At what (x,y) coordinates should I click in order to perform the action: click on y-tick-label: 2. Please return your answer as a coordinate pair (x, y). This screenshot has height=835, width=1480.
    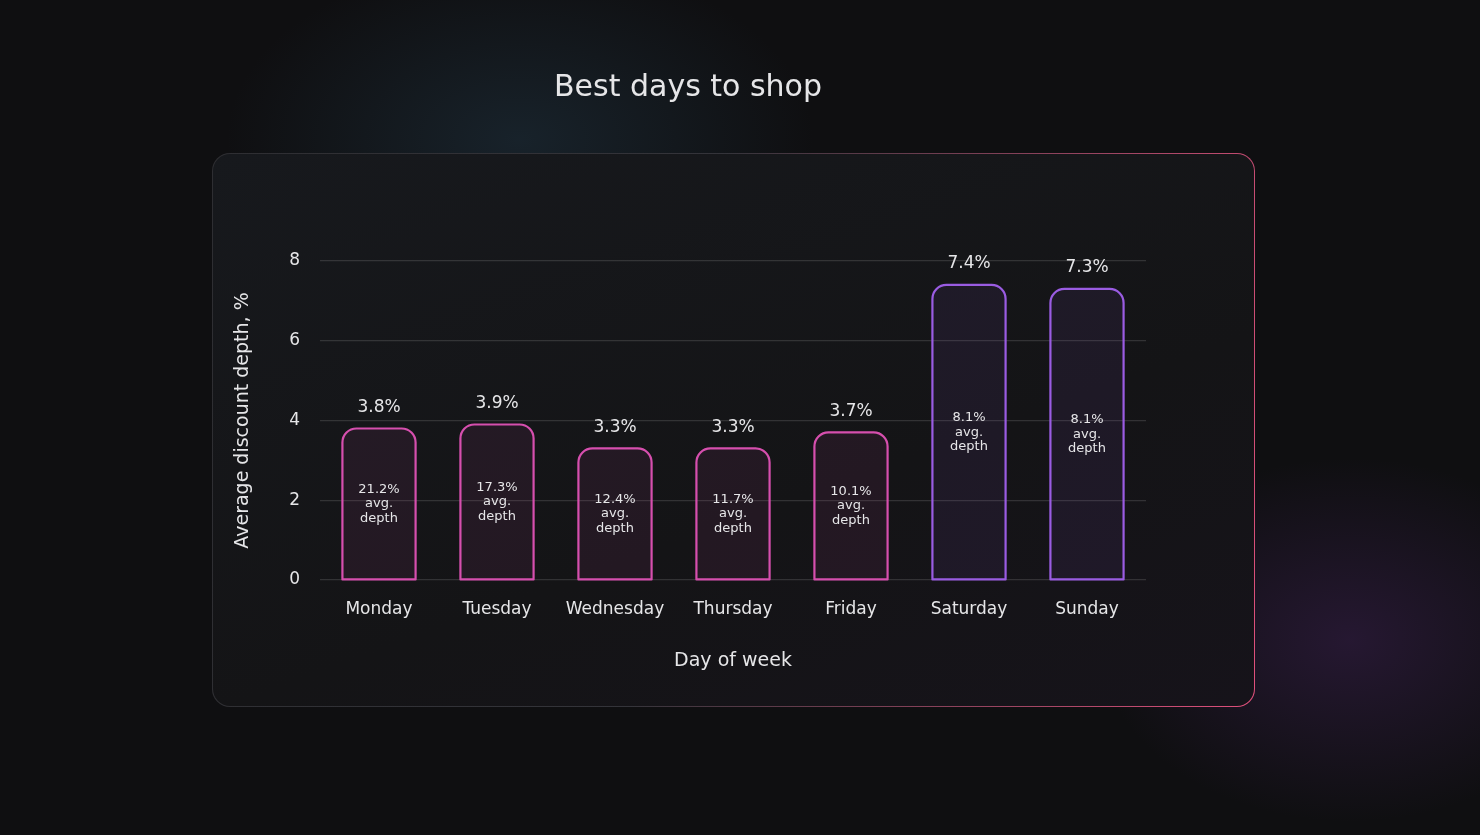
    Looking at the image, I should click on (294, 498).